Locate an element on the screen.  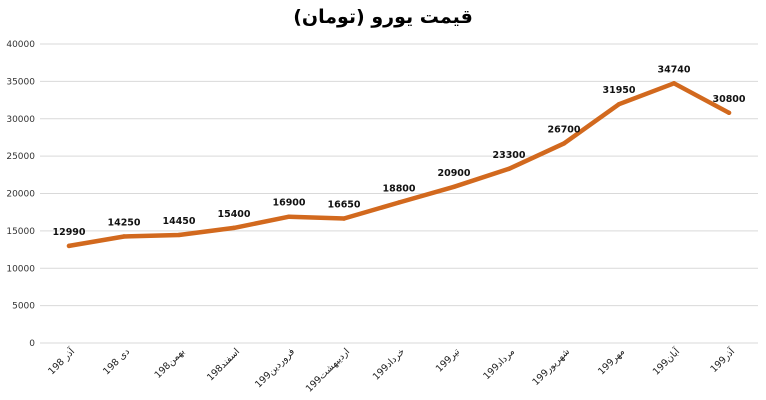
chart-title: قیمت یورو (تومان) is located at coordinates (383, 17).